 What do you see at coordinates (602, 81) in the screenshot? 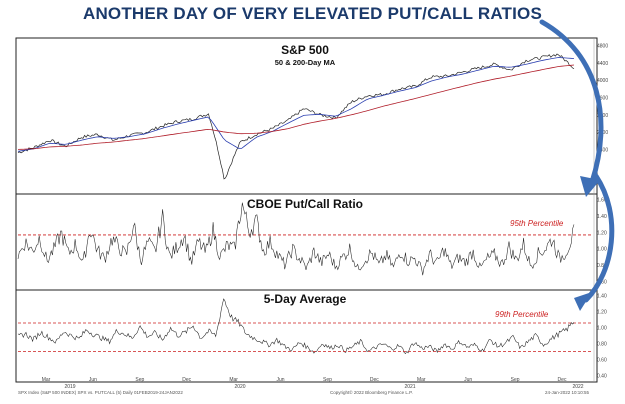
I see `sp500-tick-label: 4000` at bounding box center [602, 81].